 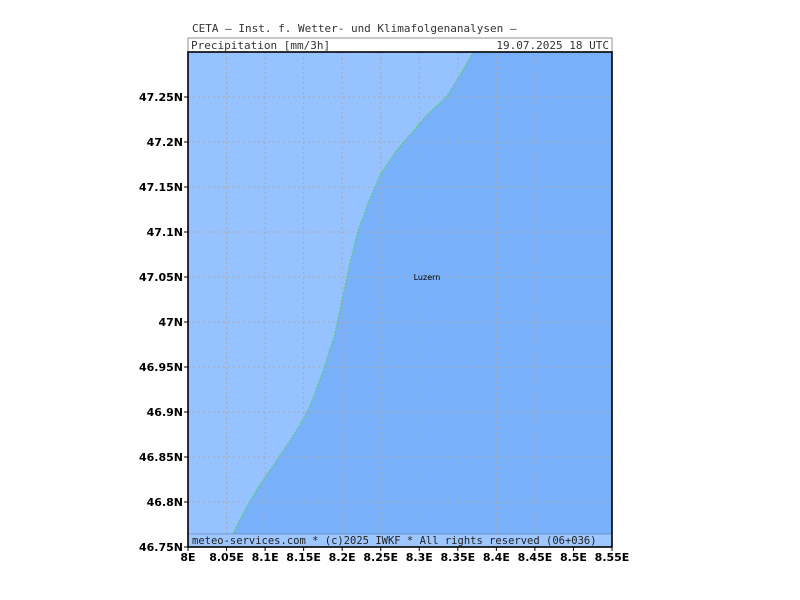 I want to click on lon-tick-label: 8.2E, so click(x=342, y=557).